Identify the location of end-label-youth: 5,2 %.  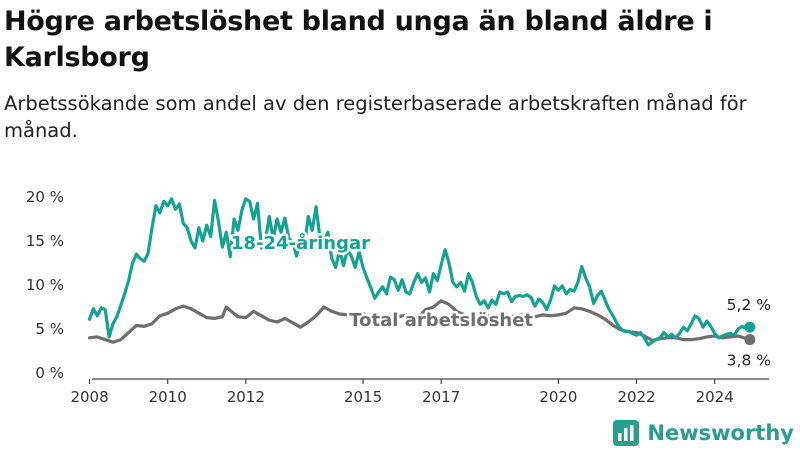
(749, 305).